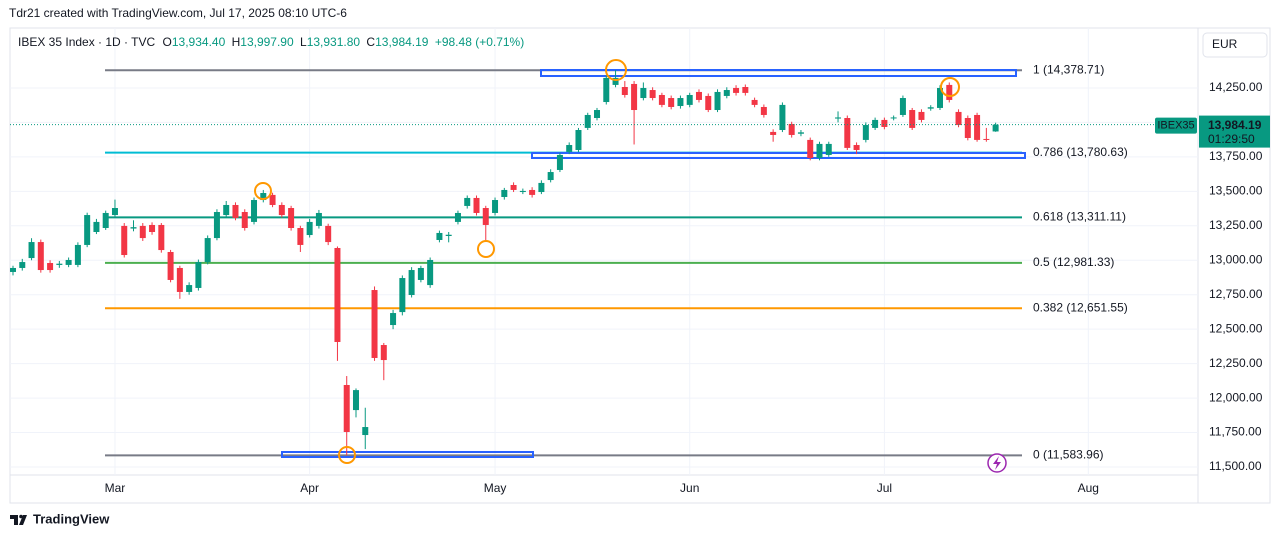 Image resolution: width=1281 pixels, height=538 pixels. I want to click on fib-label: 0.5 (12,981.33), so click(1073, 262).